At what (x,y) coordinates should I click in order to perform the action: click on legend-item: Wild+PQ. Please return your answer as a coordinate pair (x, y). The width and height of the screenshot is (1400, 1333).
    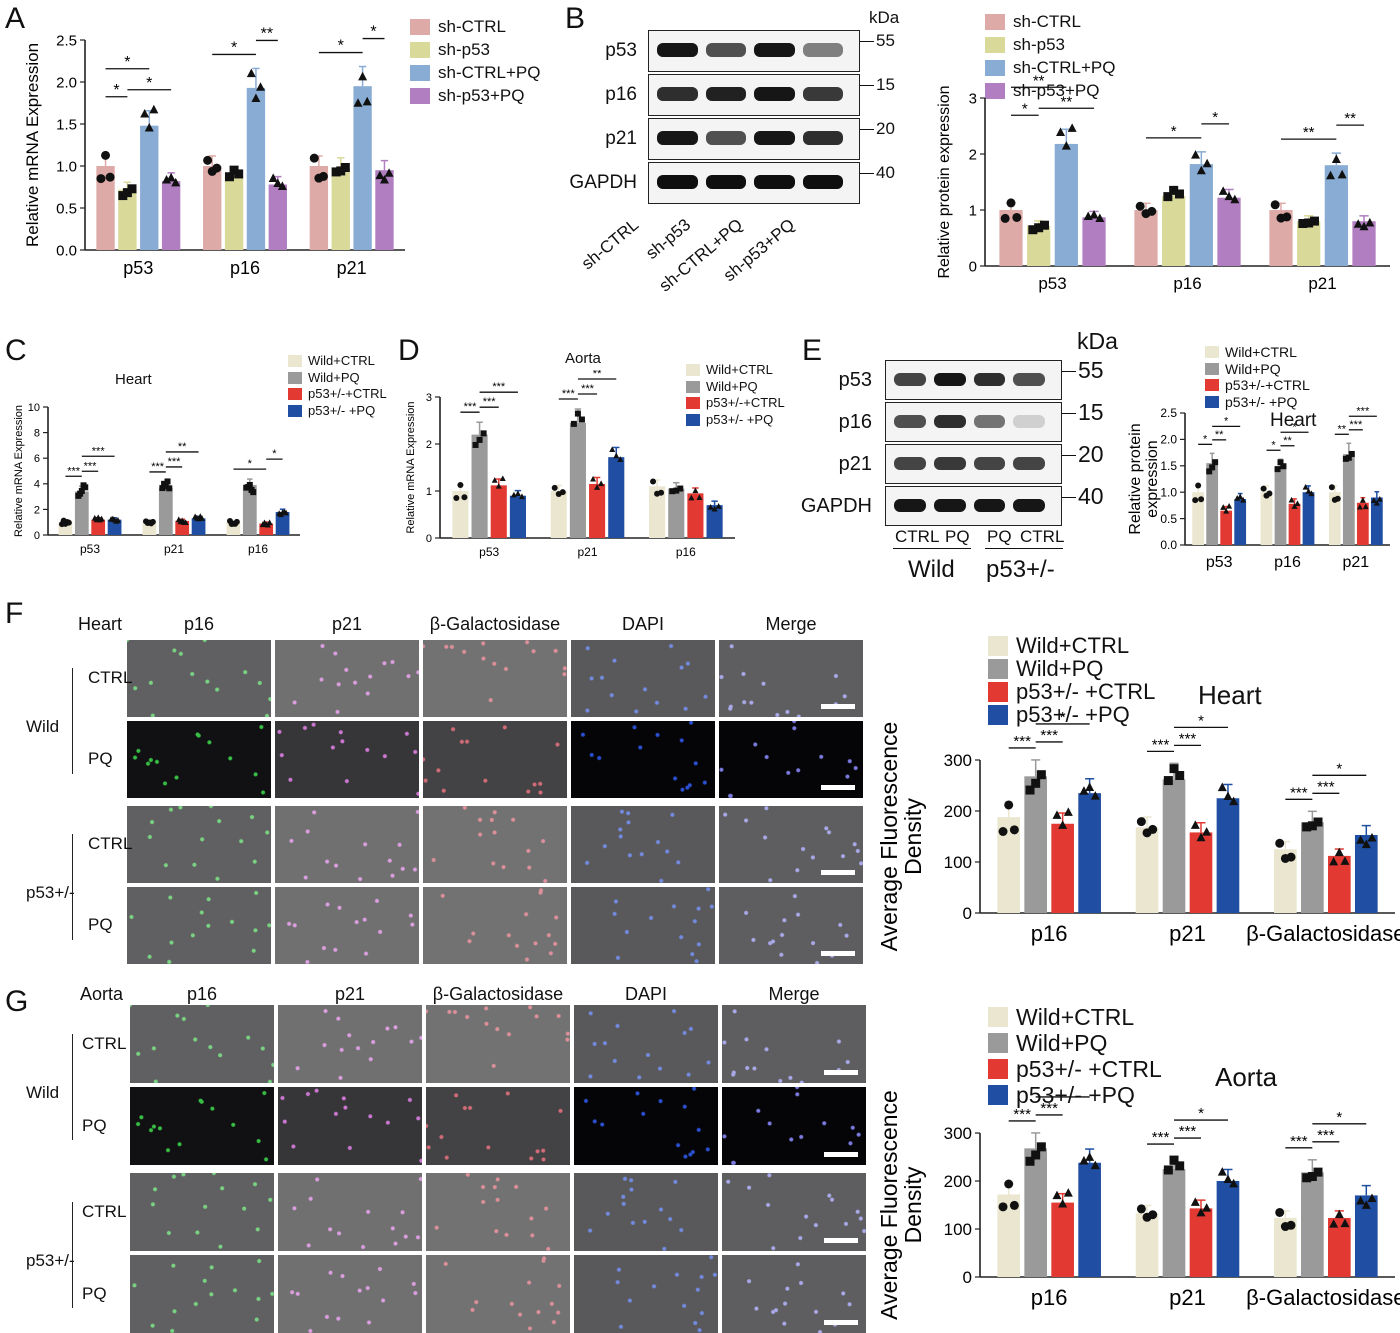
    Looking at the image, I should click on (1257, 369).